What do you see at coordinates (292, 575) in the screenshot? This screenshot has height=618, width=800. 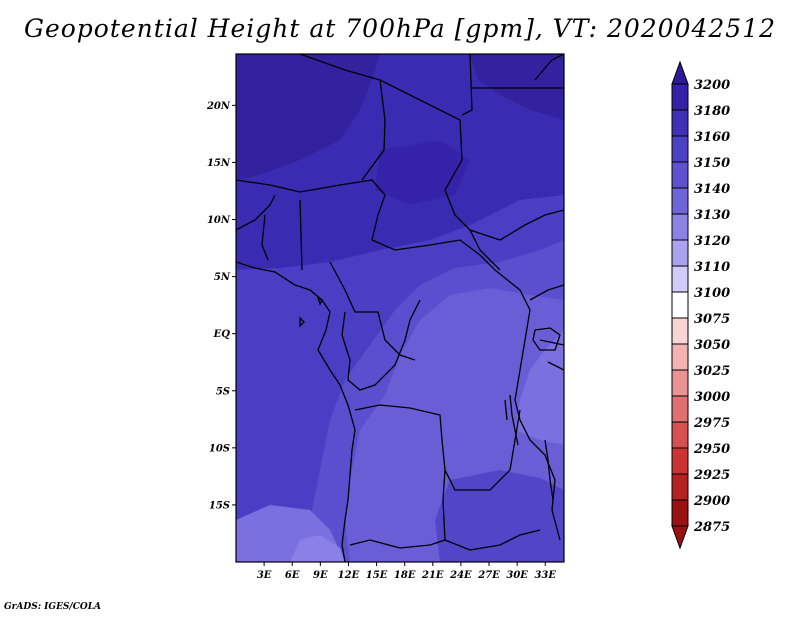 I see `lon-tick-label: 6E` at bounding box center [292, 575].